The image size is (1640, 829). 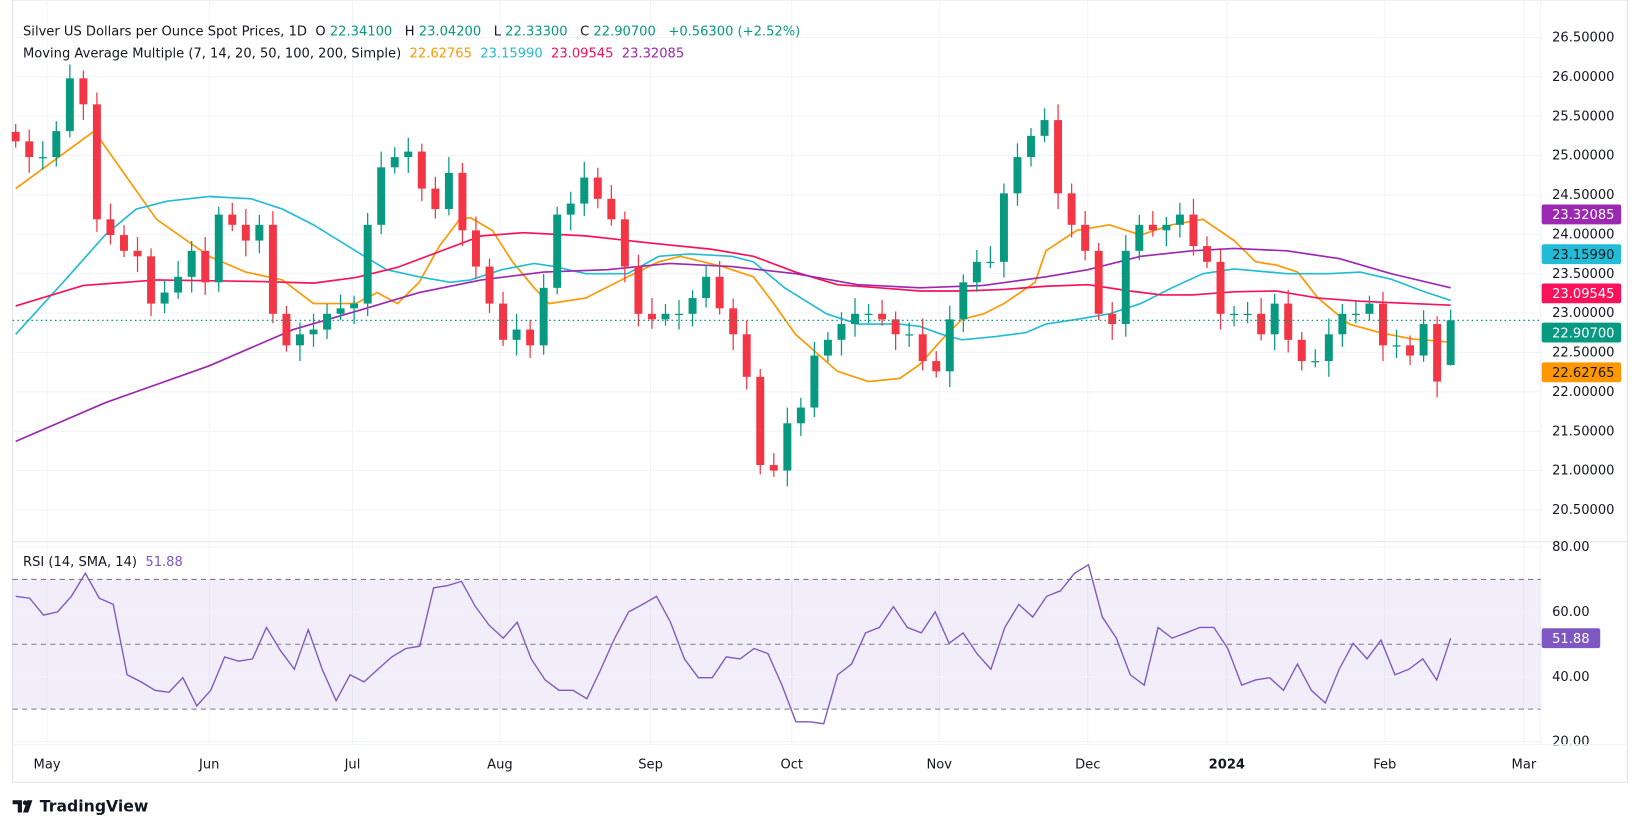 What do you see at coordinates (80, 561) in the screenshot?
I see `rsi-legend-title: RSI (14, SMA, 14)` at bounding box center [80, 561].